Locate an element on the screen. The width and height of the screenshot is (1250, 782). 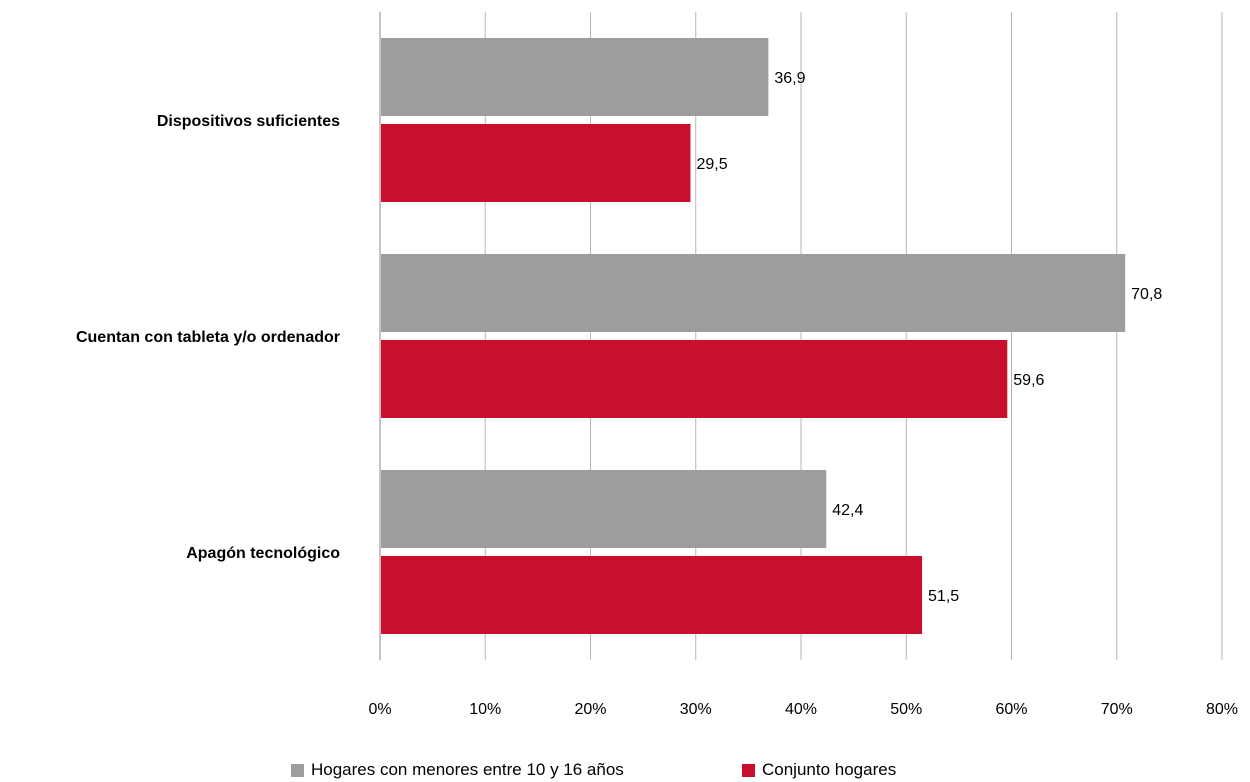
x-tick-label: 70% is located at coordinates (1117, 709).